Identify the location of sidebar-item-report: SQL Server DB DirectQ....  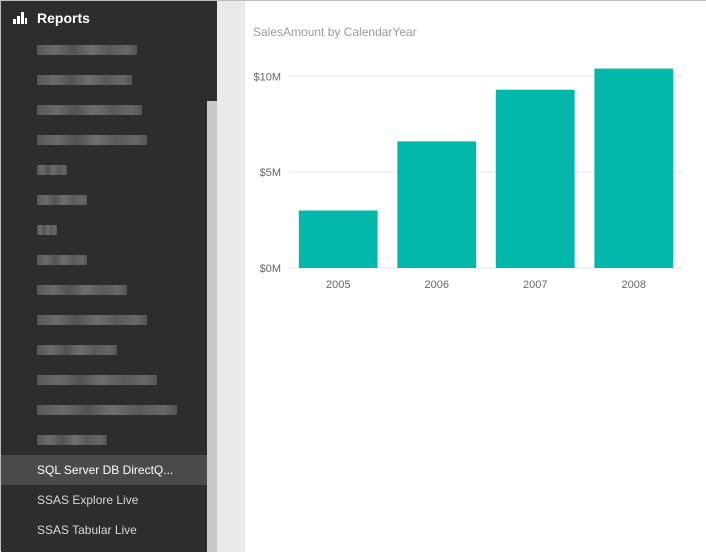
(104, 470).